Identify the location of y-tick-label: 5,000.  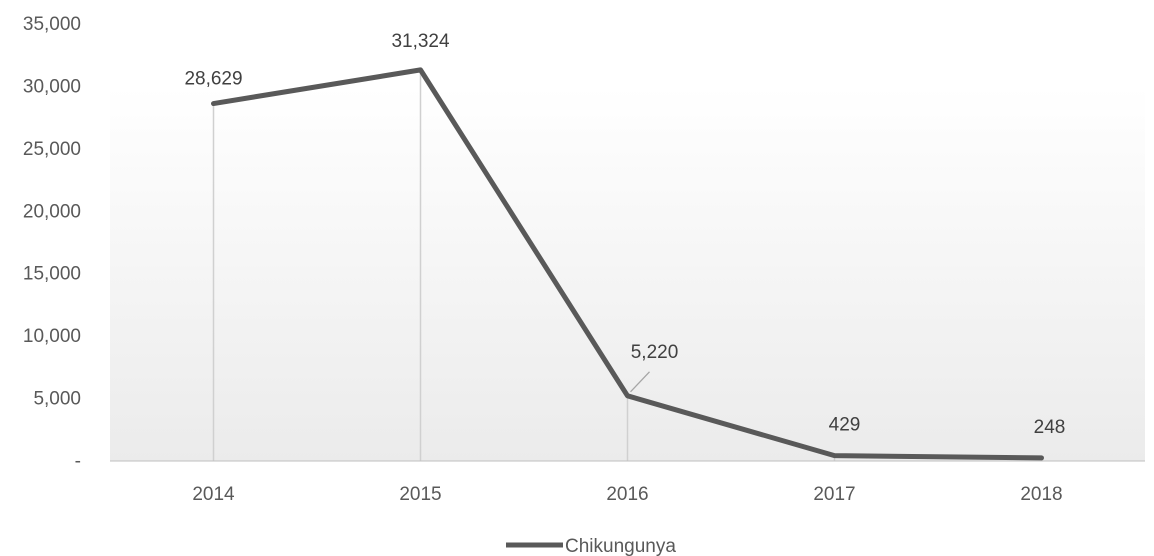
(57, 399).